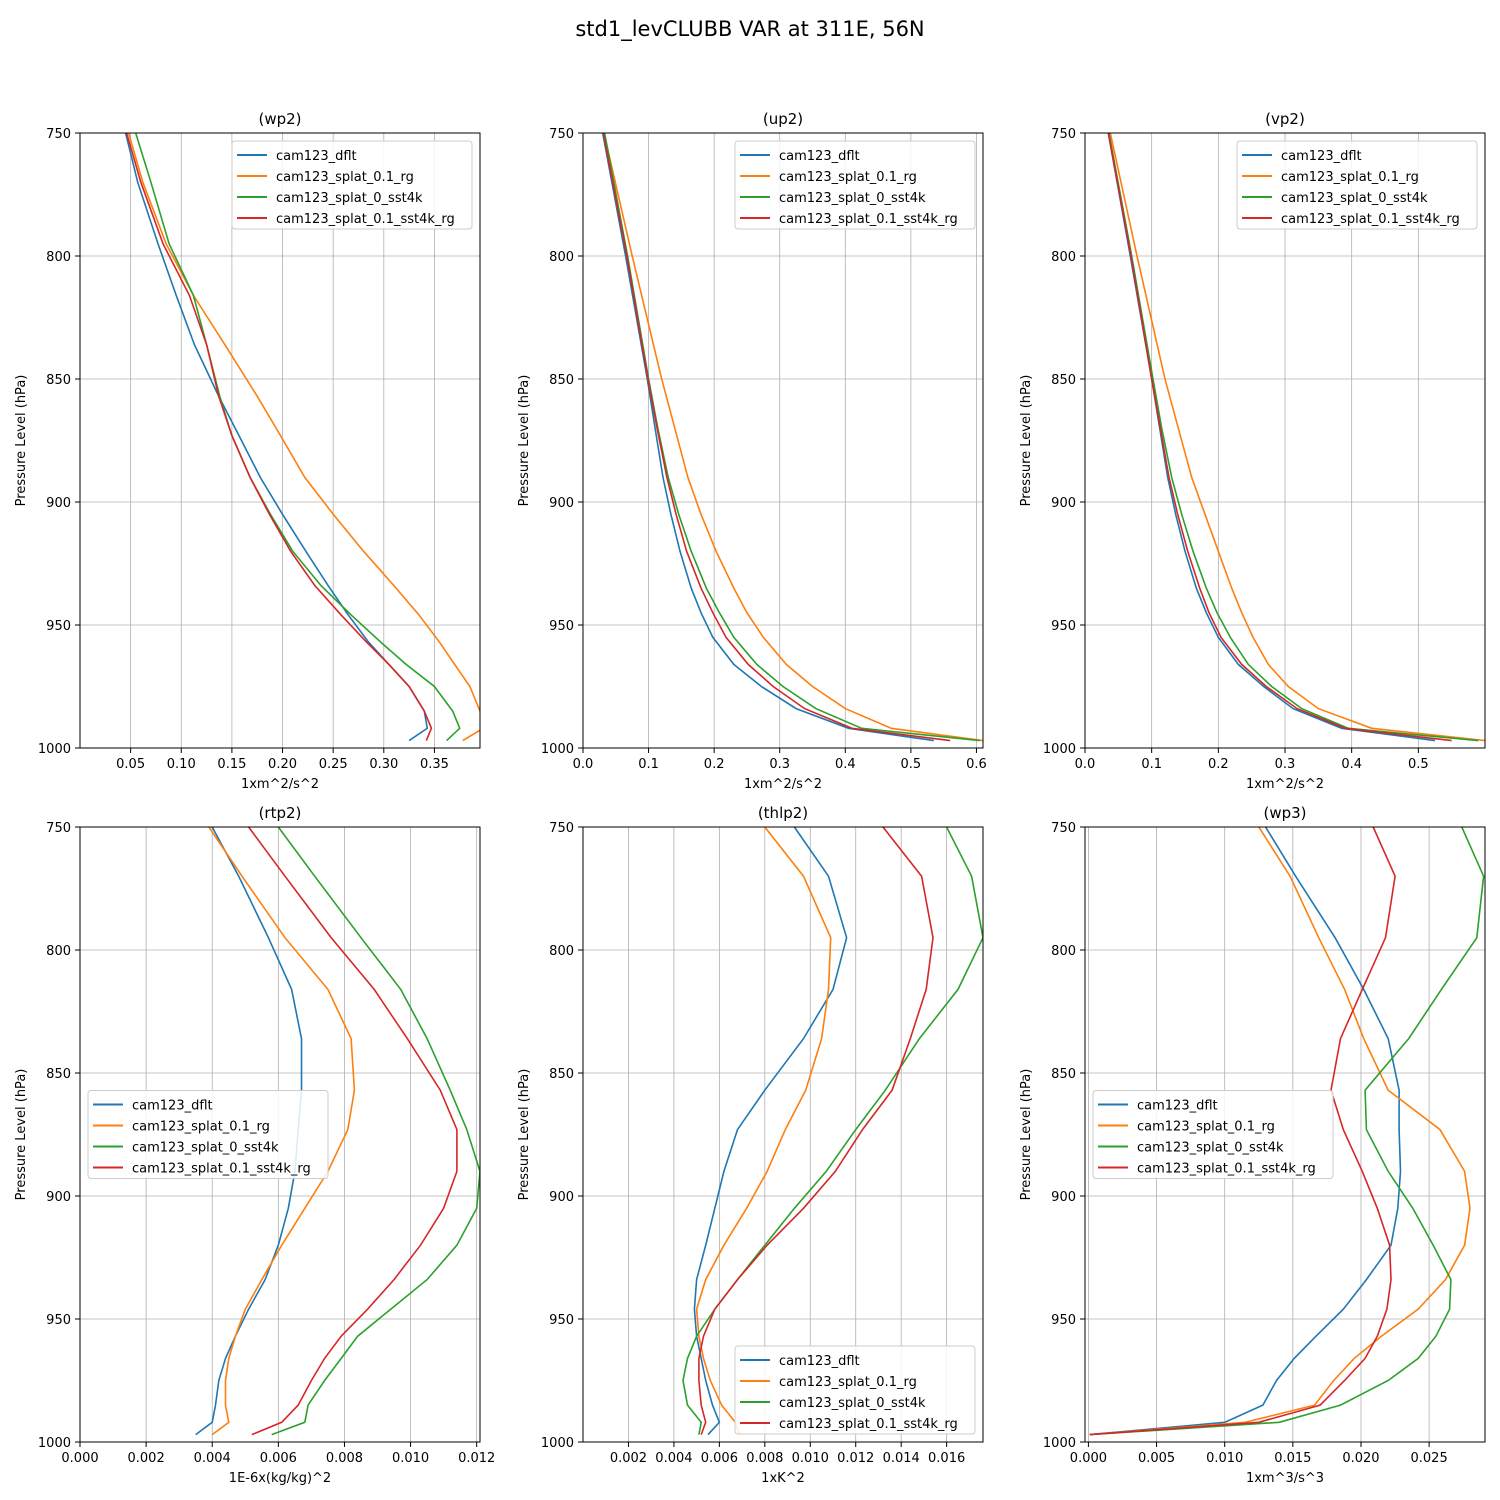  Describe the element at coordinates (561, 828) in the screenshot. I see `y-tick-label: 750` at that location.